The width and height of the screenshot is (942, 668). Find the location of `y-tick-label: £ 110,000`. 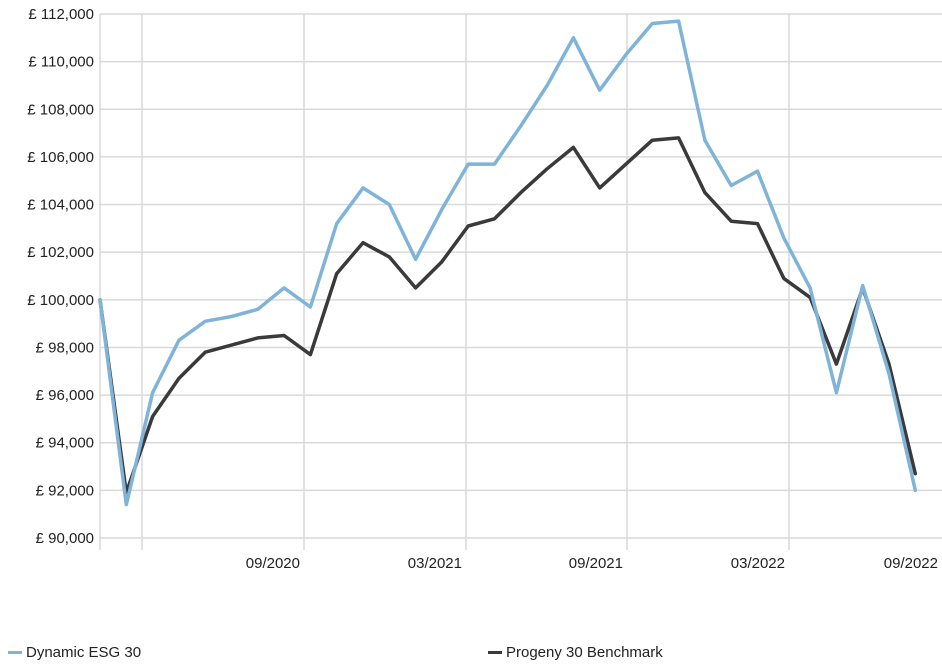

y-tick-label: £ 110,000 is located at coordinates (61, 62).